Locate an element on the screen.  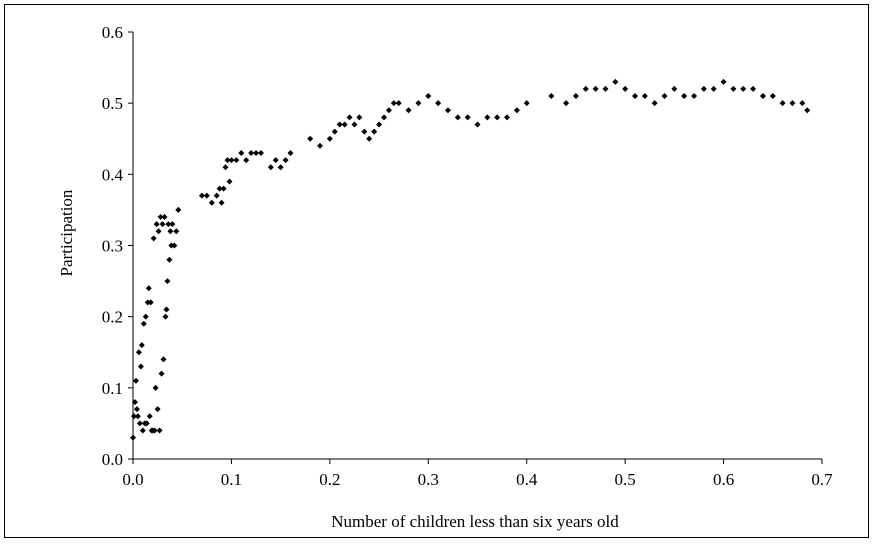
y-tick-label: 0.3 is located at coordinates (112, 246).